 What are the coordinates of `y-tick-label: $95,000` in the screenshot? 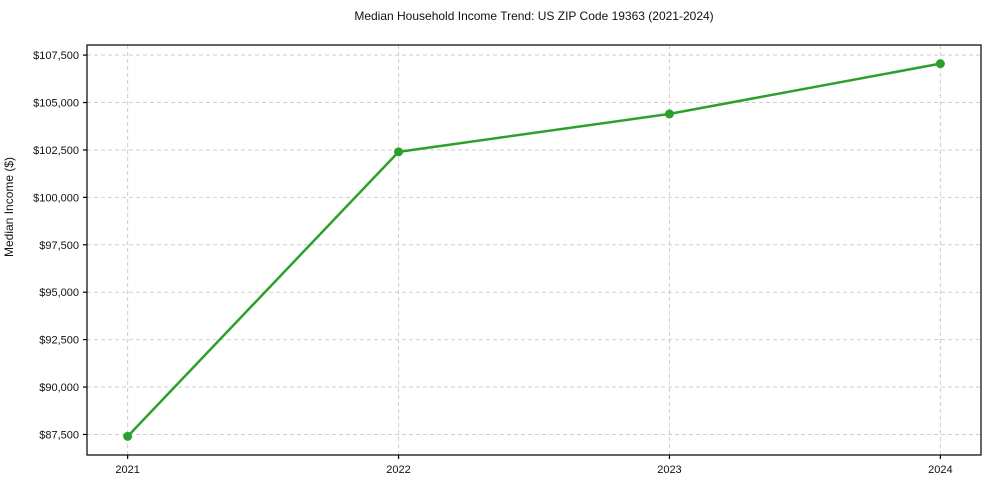 It's located at (59, 293).